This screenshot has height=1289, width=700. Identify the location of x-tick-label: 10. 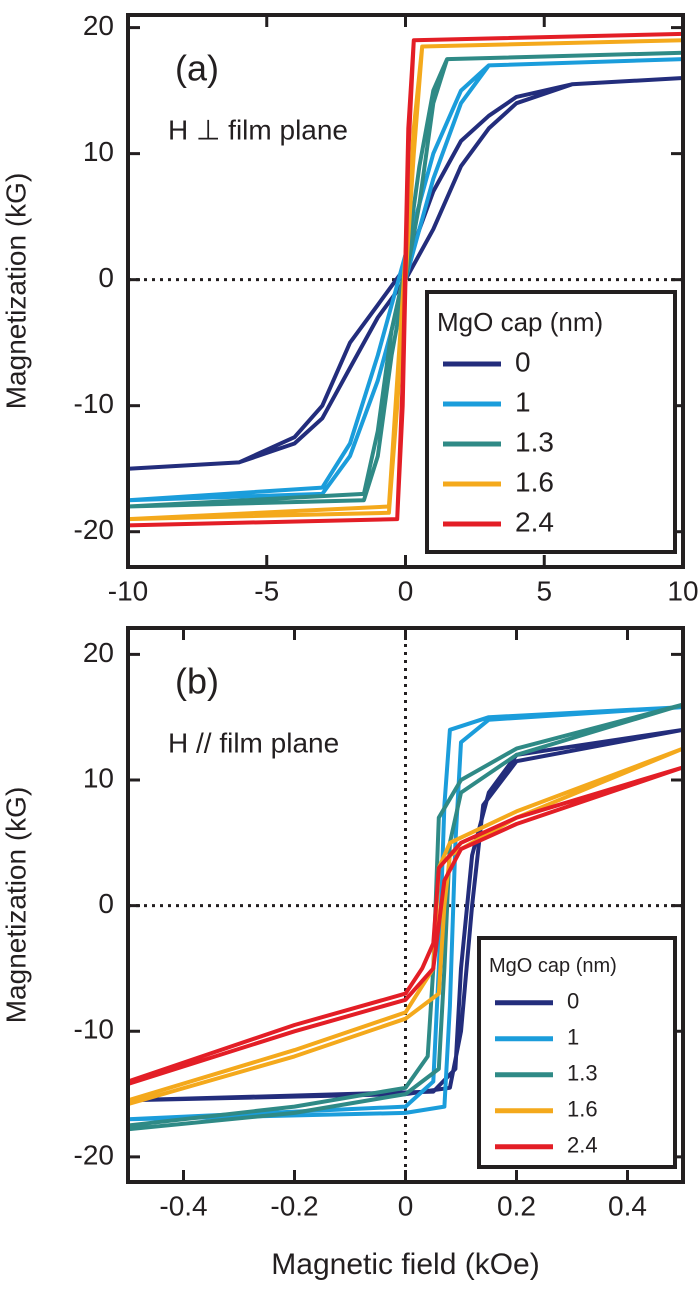
(682, 590).